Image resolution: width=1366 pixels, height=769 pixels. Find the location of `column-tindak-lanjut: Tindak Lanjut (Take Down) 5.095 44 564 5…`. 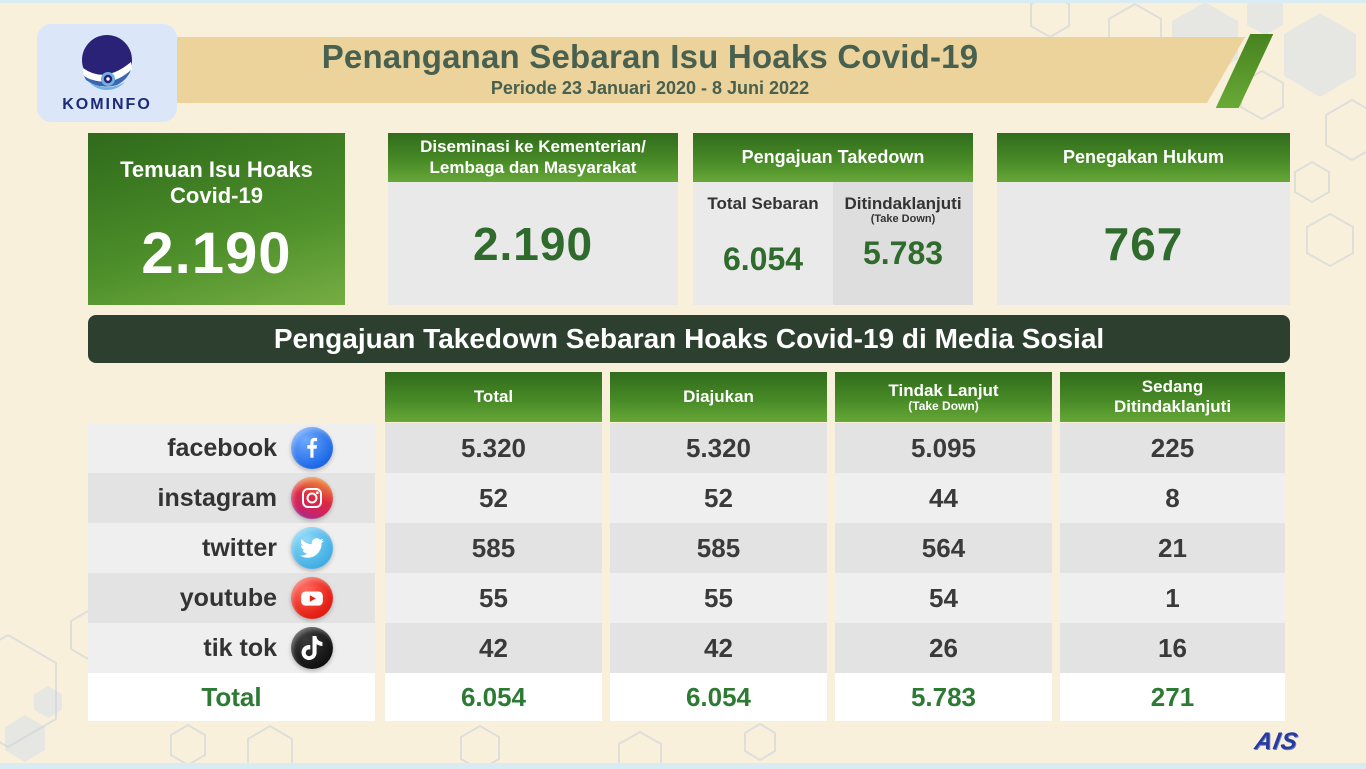

column-tindak-lanjut: Tindak Lanjut (Take Down) 5.095 44 564 5… is located at coordinates (943, 546).